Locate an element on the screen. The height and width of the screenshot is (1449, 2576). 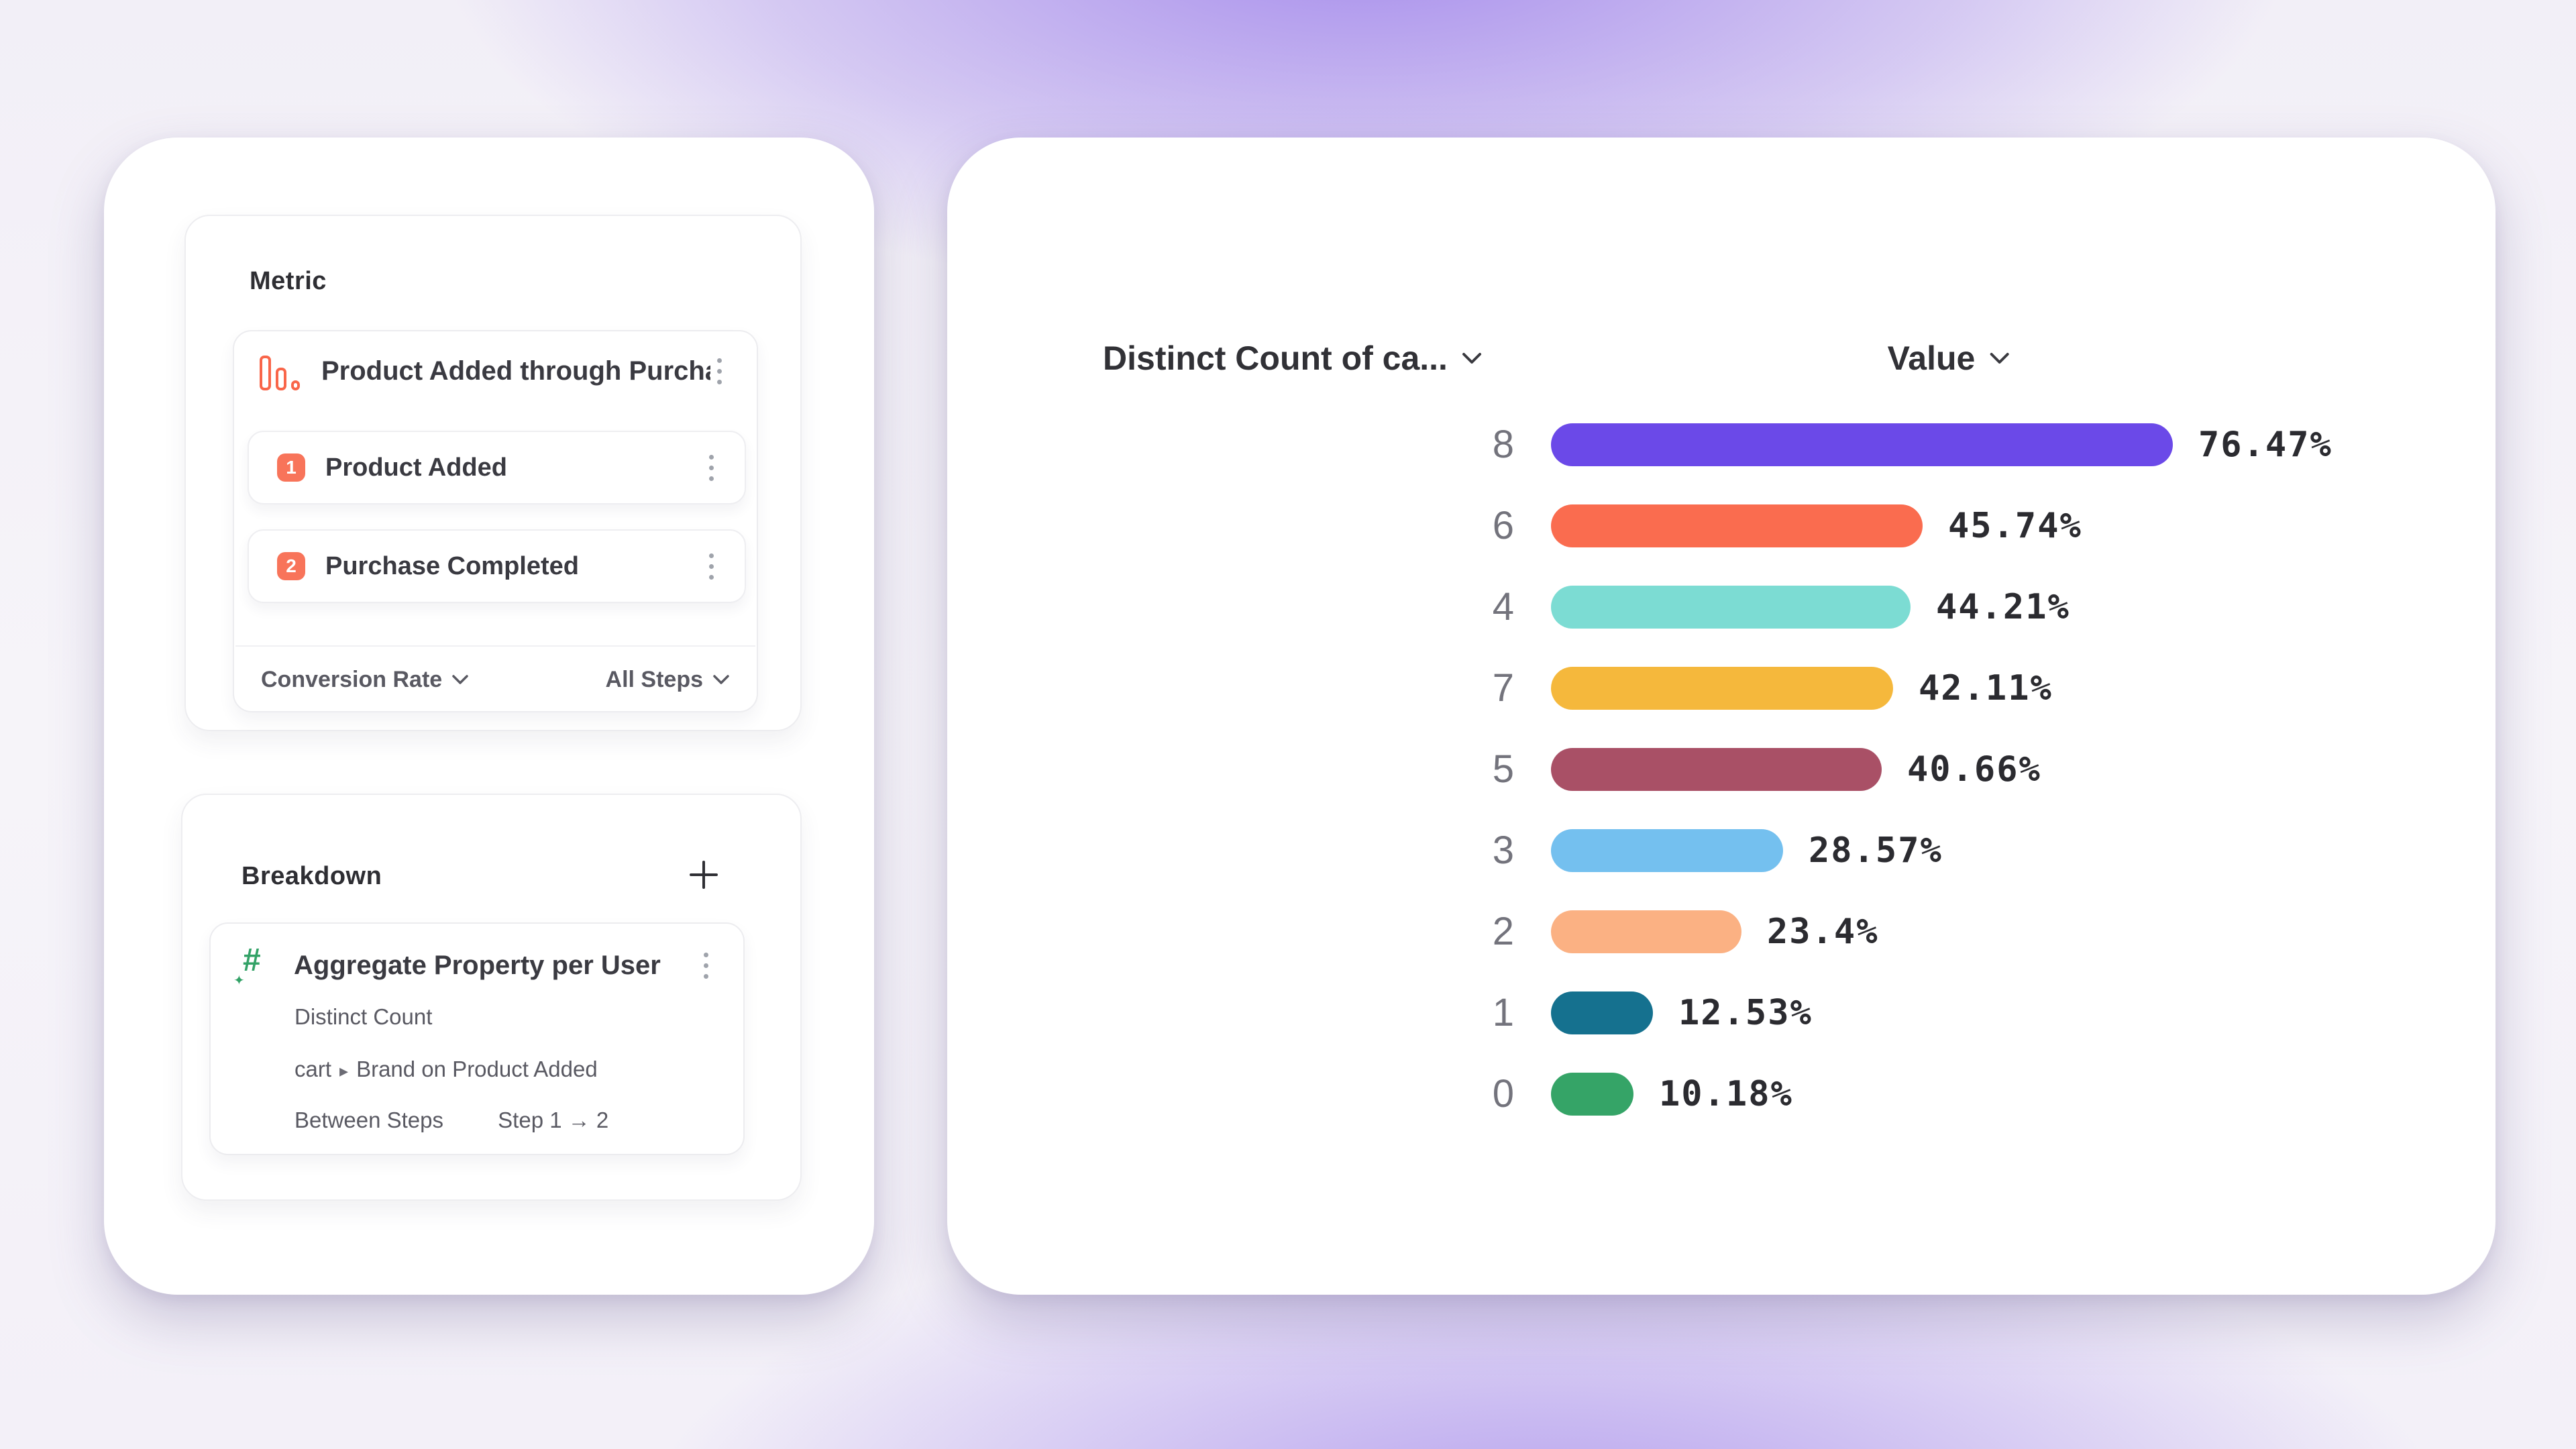
category-label: 3 is located at coordinates (1503, 850).